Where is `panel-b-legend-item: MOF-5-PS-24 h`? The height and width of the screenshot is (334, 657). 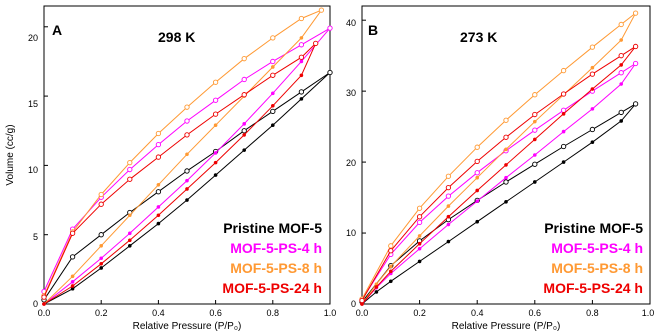
panel-b-legend-item: MOF-5-PS-24 h is located at coordinates (593, 288).